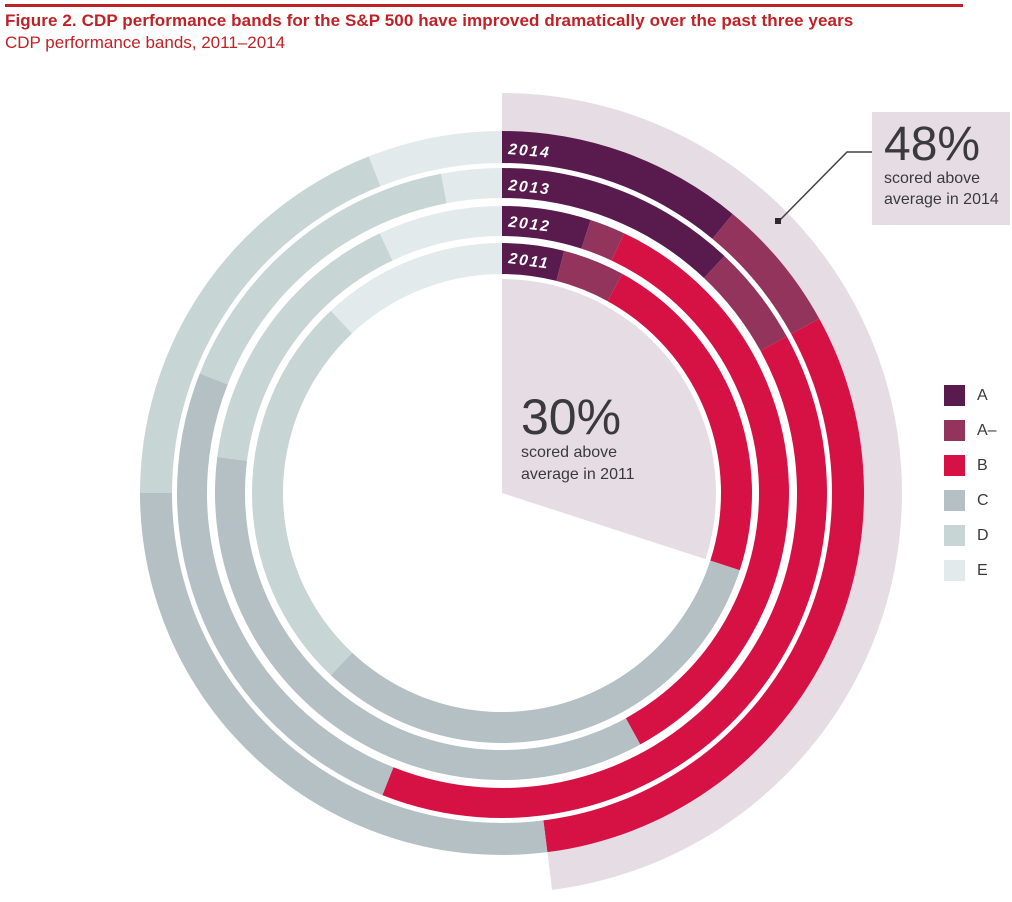  I want to click on ring-2011-segment-C, so click(535, 651).